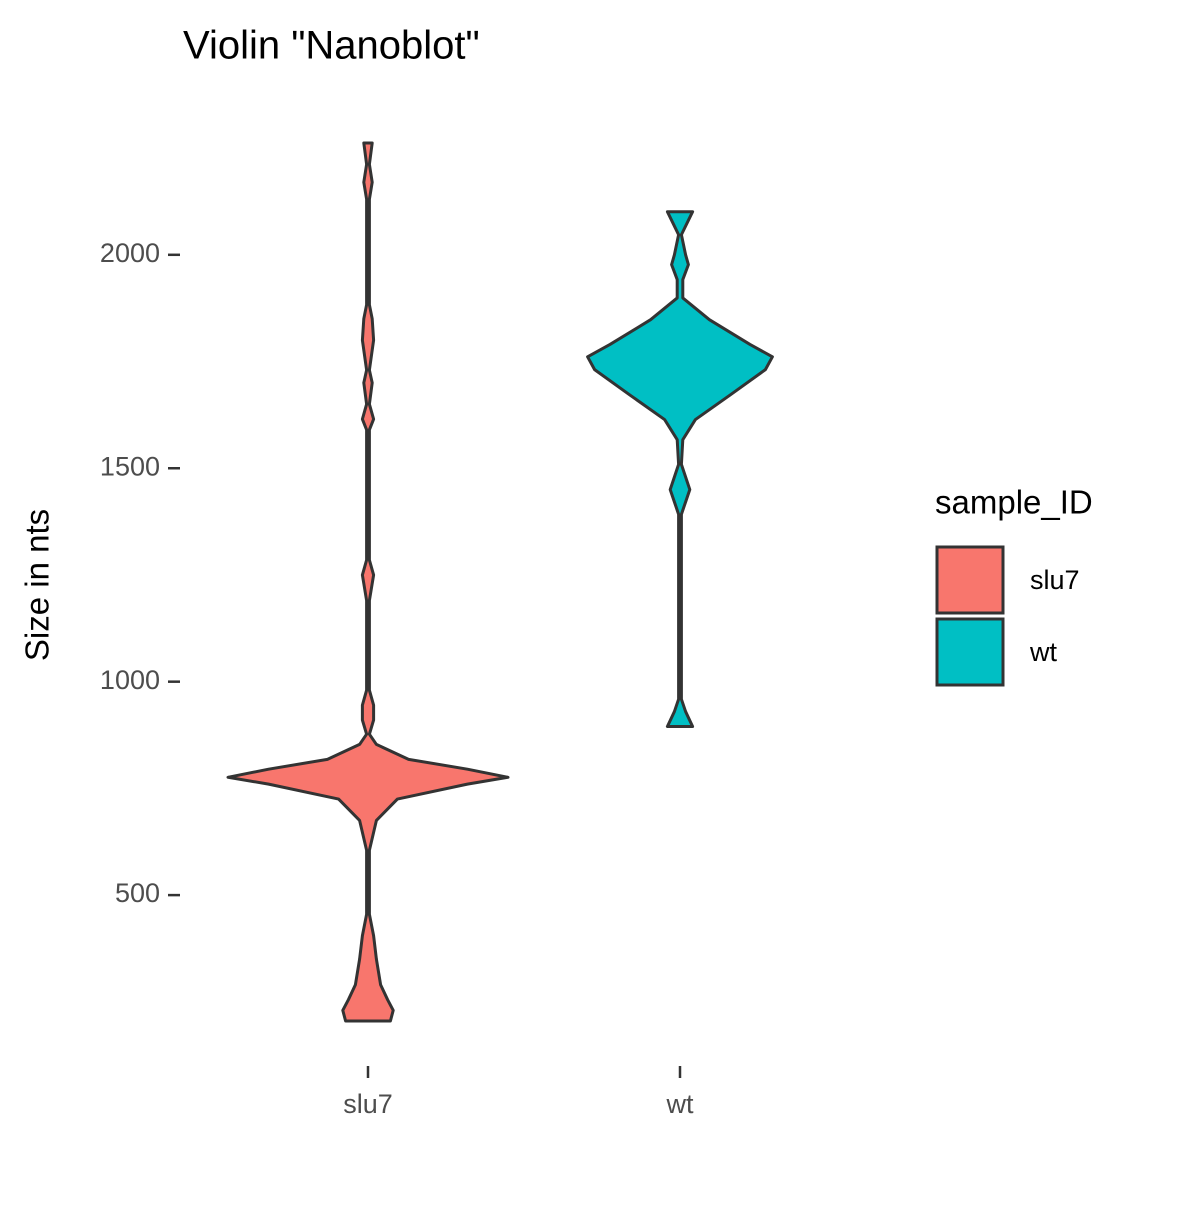  What do you see at coordinates (130, 680) in the screenshot?
I see `y-tick-label: 1000` at bounding box center [130, 680].